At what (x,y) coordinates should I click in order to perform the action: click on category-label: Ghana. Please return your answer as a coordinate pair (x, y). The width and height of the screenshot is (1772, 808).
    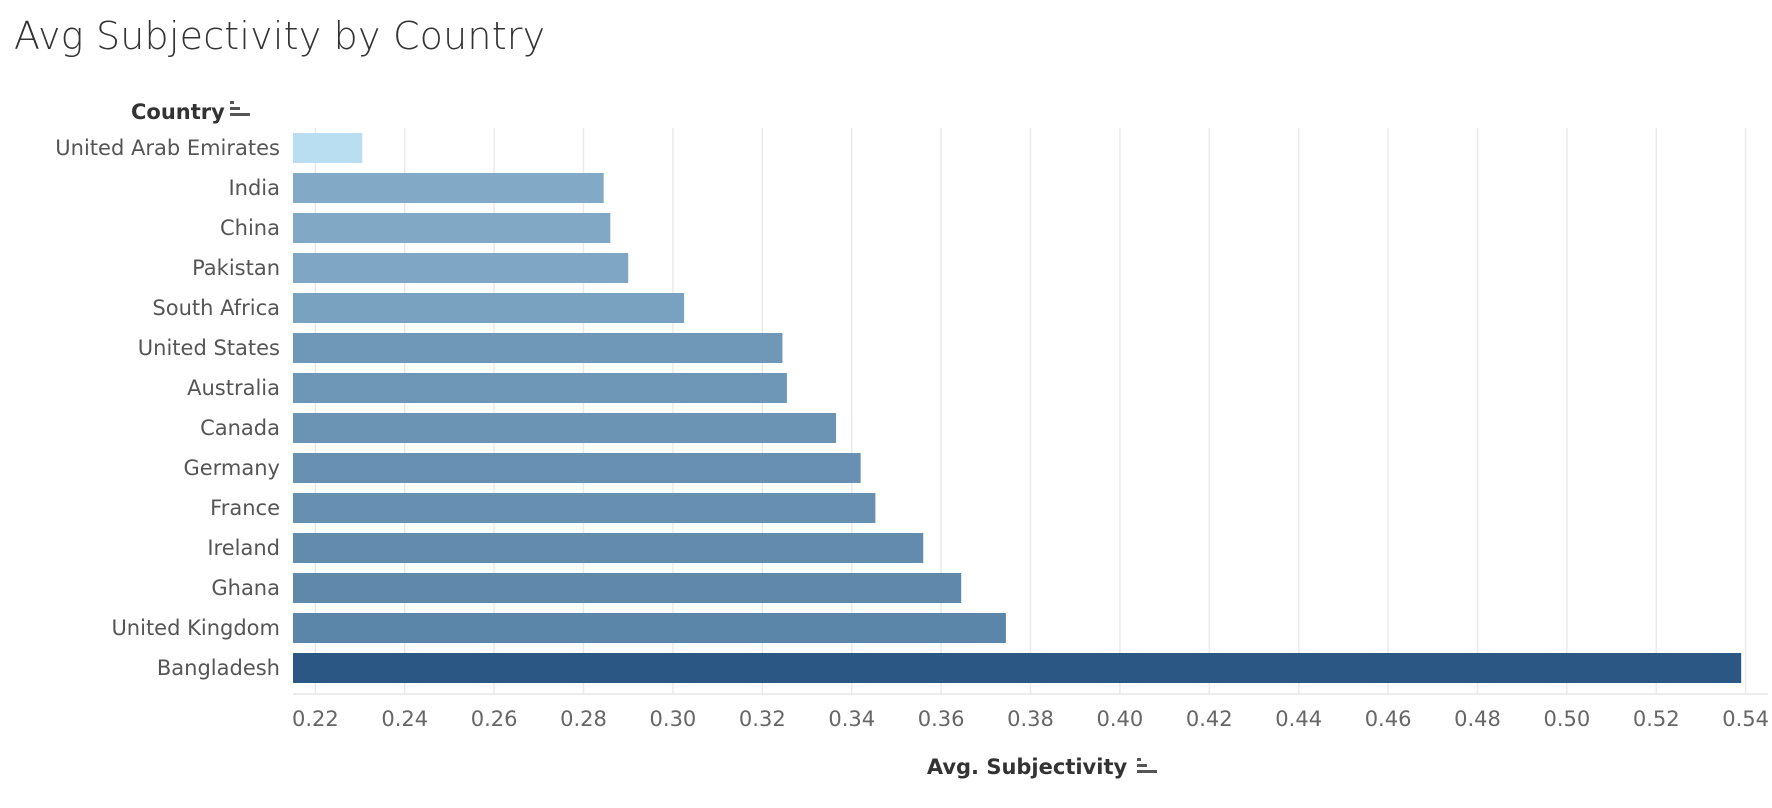
    Looking at the image, I should click on (245, 588).